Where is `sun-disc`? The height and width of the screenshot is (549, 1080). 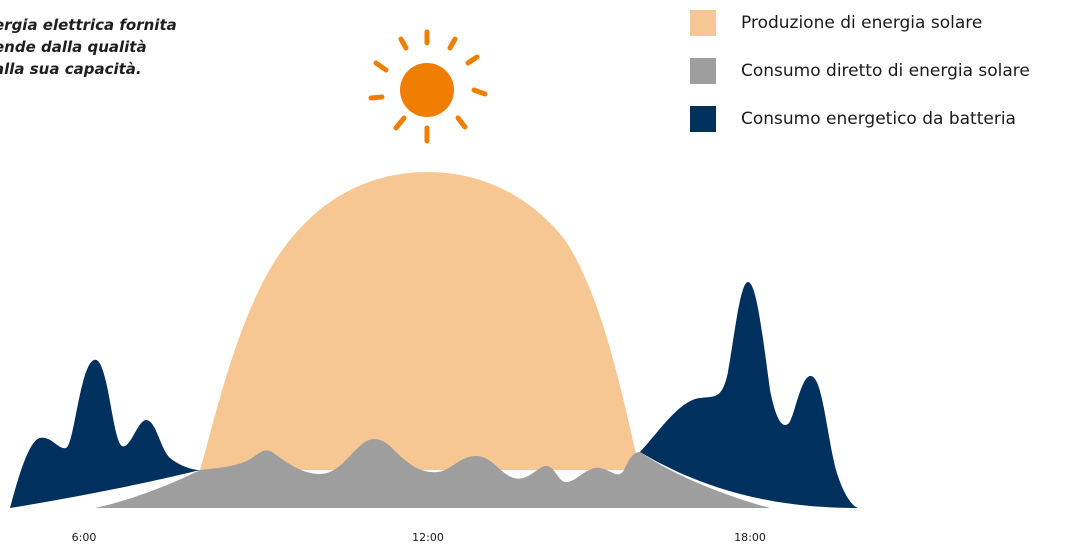 sun-disc is located at coordinates (427, 90).